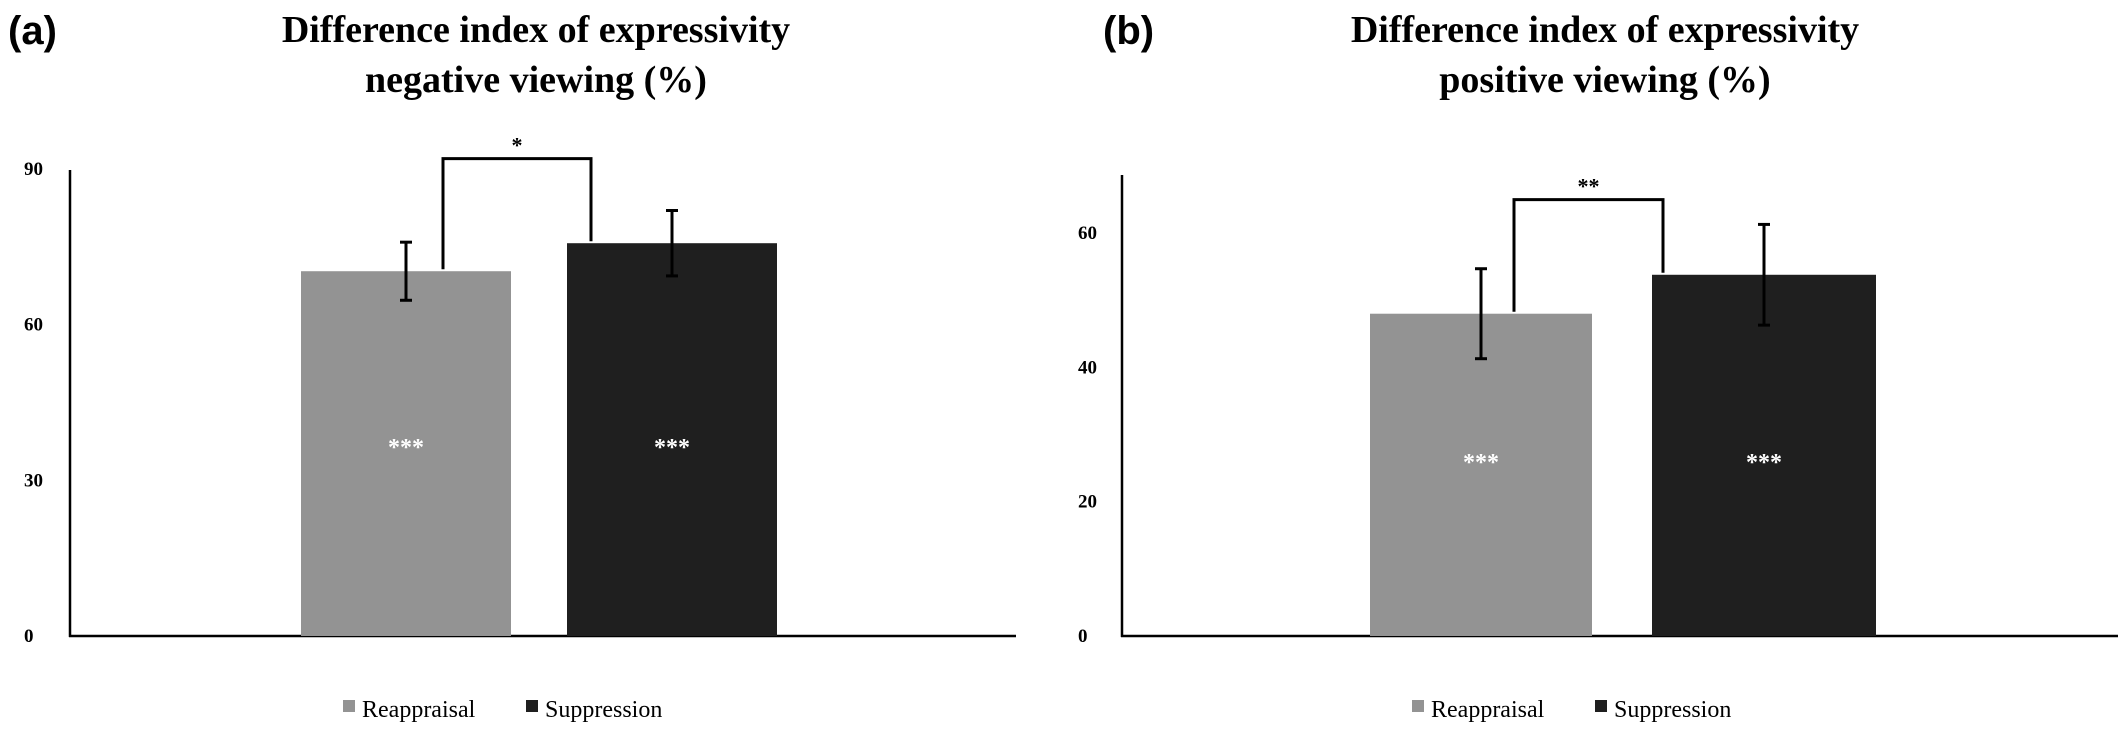  Describe the element at coordinates (1128, 31) in the screenshot. I see `panel-label: (b)` at that location.